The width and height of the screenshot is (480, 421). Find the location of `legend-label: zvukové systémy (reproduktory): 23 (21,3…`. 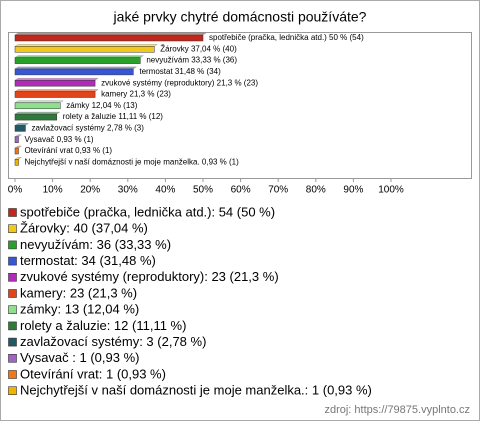

legend-label: zvukové systémy (reproduktory): 23 (21,3… is located at coordinates (149, 276).